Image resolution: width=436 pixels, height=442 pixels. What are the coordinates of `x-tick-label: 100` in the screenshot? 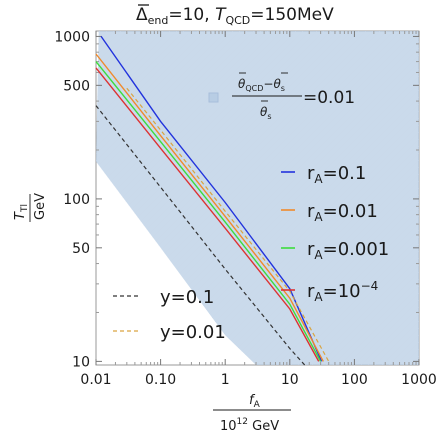 It's located at (354, 380).